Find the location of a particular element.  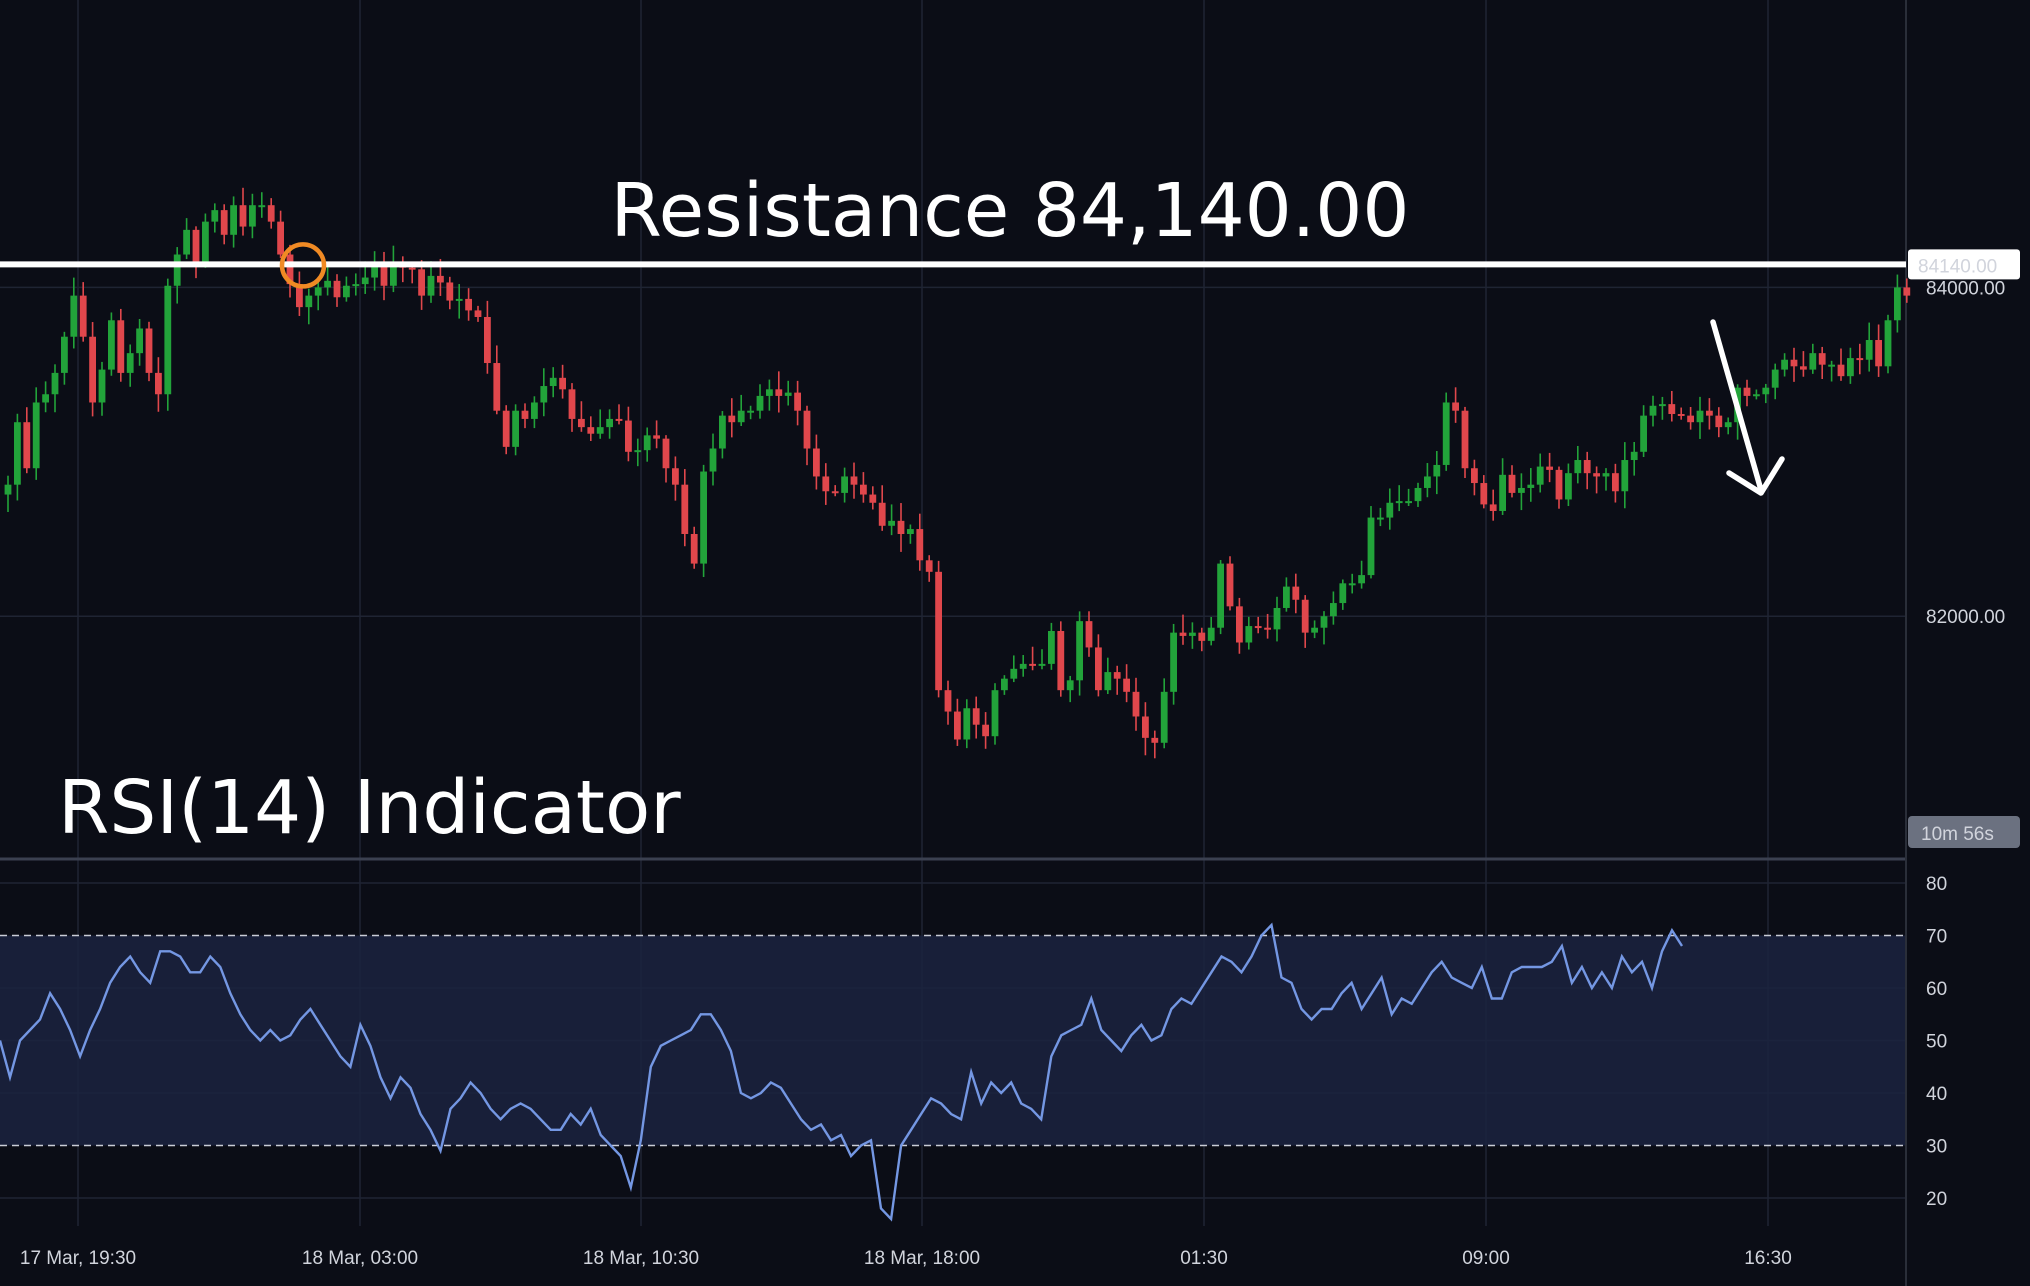

time-tick-label: 18 Mar, 18:00 is located at coordinates (922, 1258).